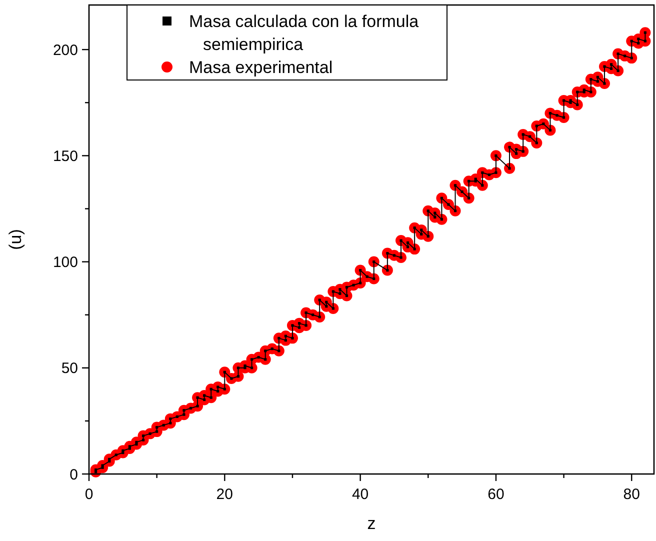 The height and width of the screenshot is (541, 656). Describe the element at coordinates (74, 475) in the screenshot. I see `y-tick-label: 0` at that location.